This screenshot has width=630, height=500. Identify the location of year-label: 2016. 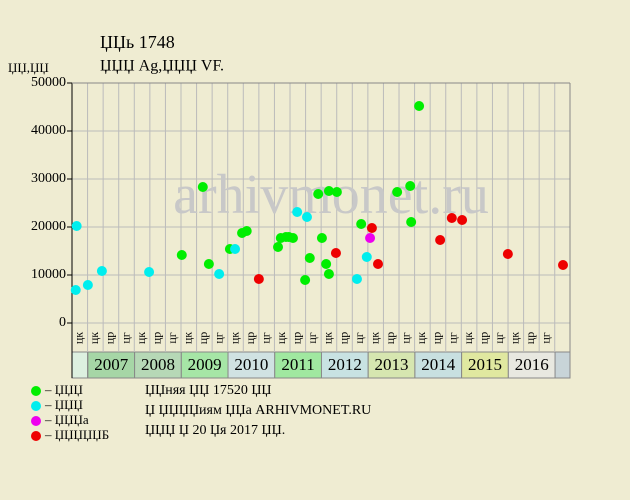
(532, 364).